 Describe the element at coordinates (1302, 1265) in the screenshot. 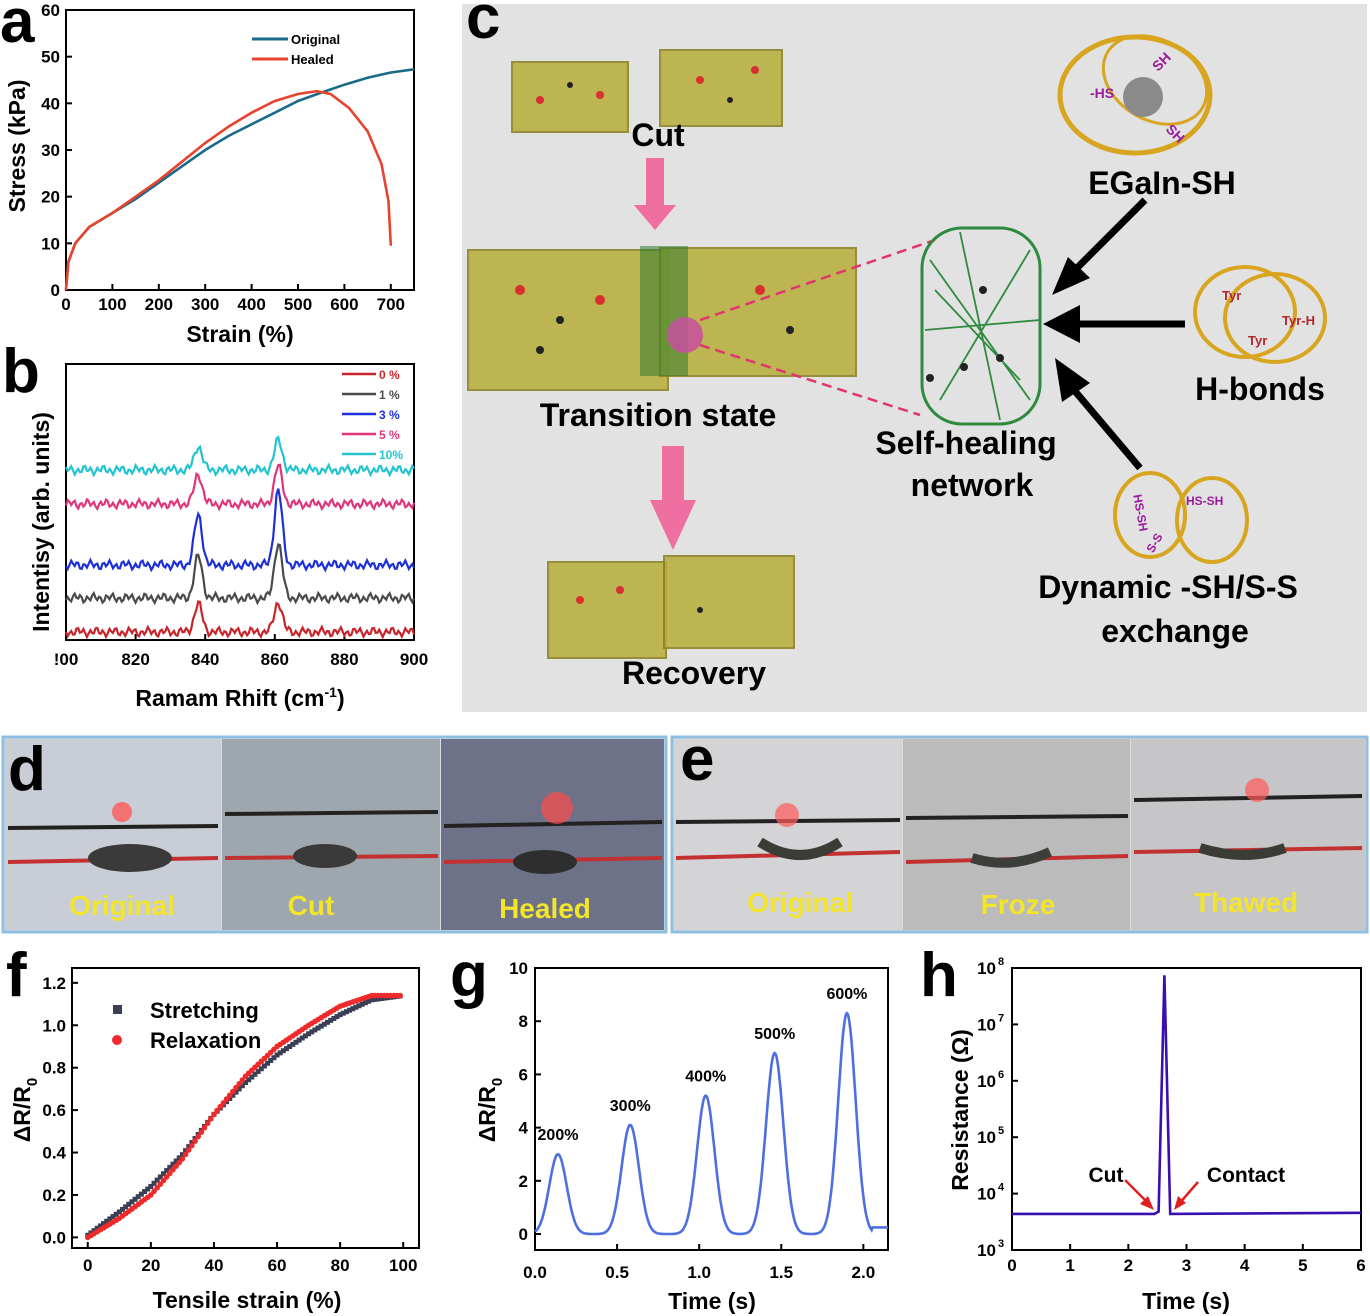

I see `xtick-label: 5` at that location.